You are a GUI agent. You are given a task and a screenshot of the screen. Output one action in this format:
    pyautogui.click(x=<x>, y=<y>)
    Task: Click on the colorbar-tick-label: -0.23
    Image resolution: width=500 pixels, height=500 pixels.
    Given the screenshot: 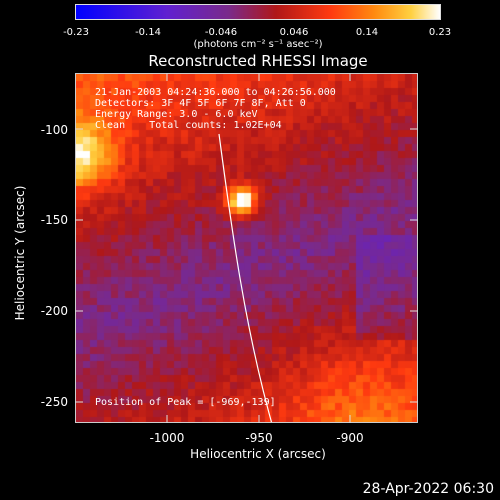 What is the action you would take?
    pyautogui.click(x=76, y=32)
    